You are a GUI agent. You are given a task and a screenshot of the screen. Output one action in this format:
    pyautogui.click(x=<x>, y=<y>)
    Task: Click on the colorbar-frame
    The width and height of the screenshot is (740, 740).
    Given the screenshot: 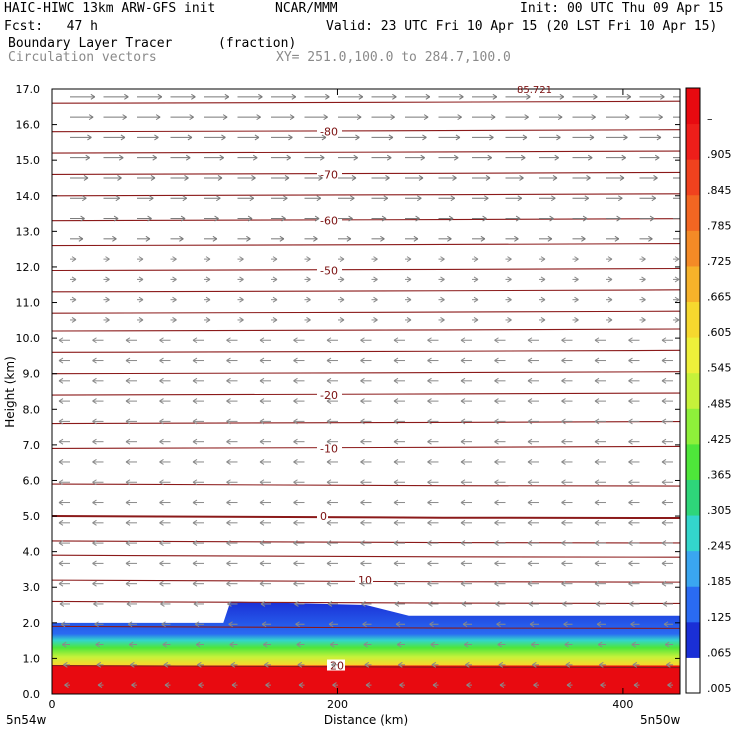 What is the action you would take?
    pyautogui.click(x=693, y=390)
    